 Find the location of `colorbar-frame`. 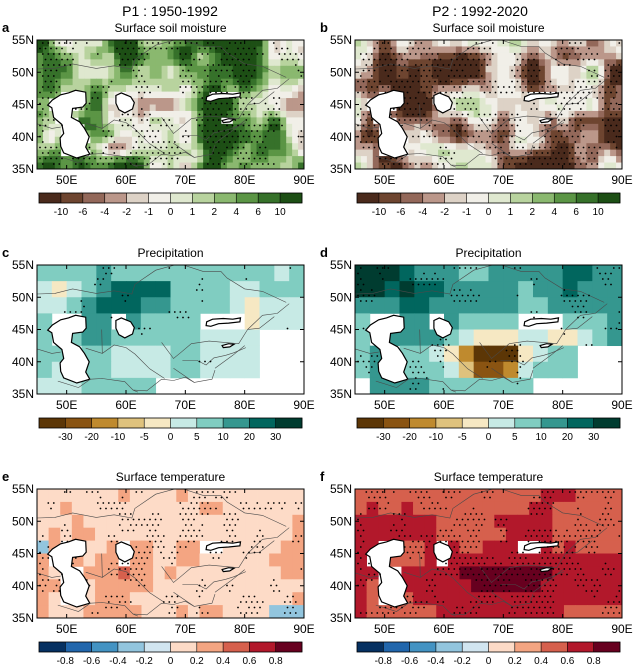

colorbar-frame is located at coordinates (488, 198).